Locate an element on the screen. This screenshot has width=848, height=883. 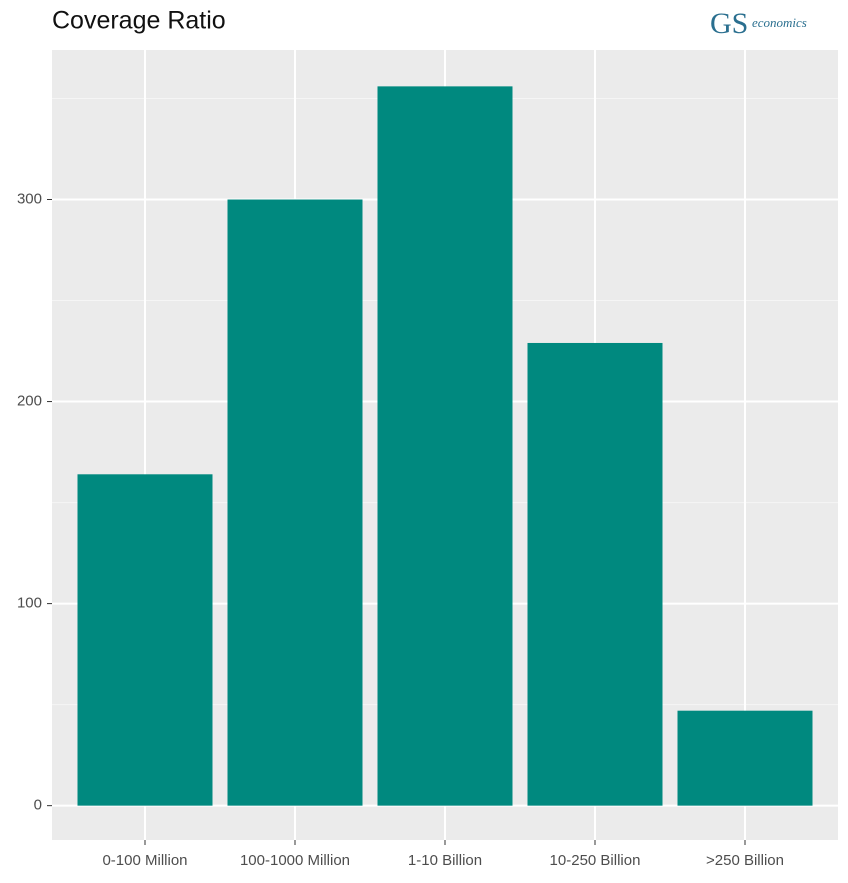
chart-title: Coverage Ratio is located at coordinates (139, 21).